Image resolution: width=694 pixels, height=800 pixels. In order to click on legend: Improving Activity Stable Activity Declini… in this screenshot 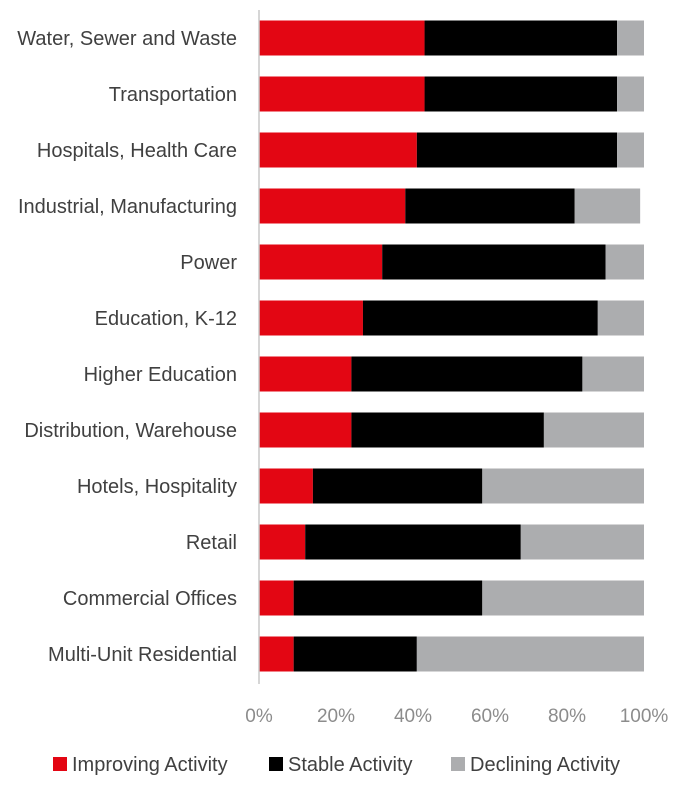, I will do `click(336, 765)`.